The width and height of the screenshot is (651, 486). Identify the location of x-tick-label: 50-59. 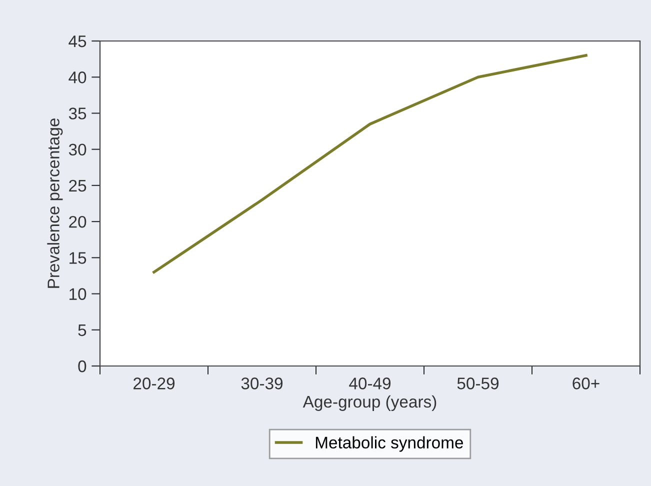
(478, 384).